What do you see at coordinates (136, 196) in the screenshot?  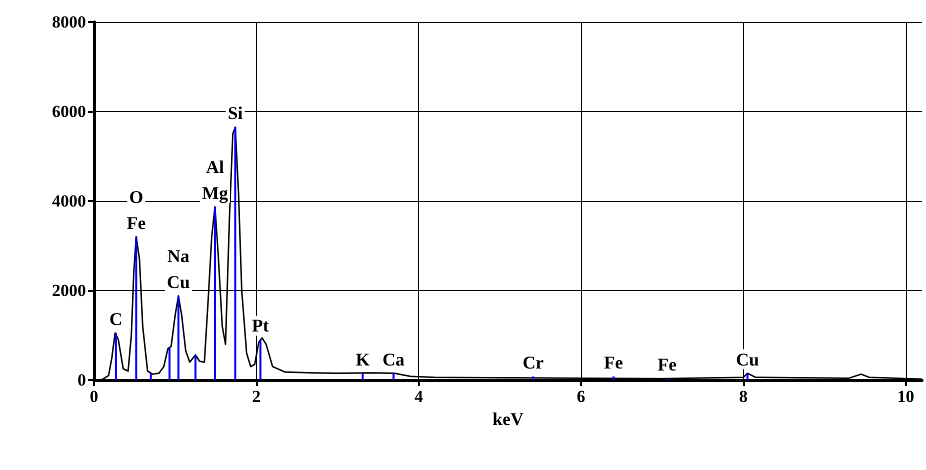 I see `annotation: O` at bounding box center [136, 196].